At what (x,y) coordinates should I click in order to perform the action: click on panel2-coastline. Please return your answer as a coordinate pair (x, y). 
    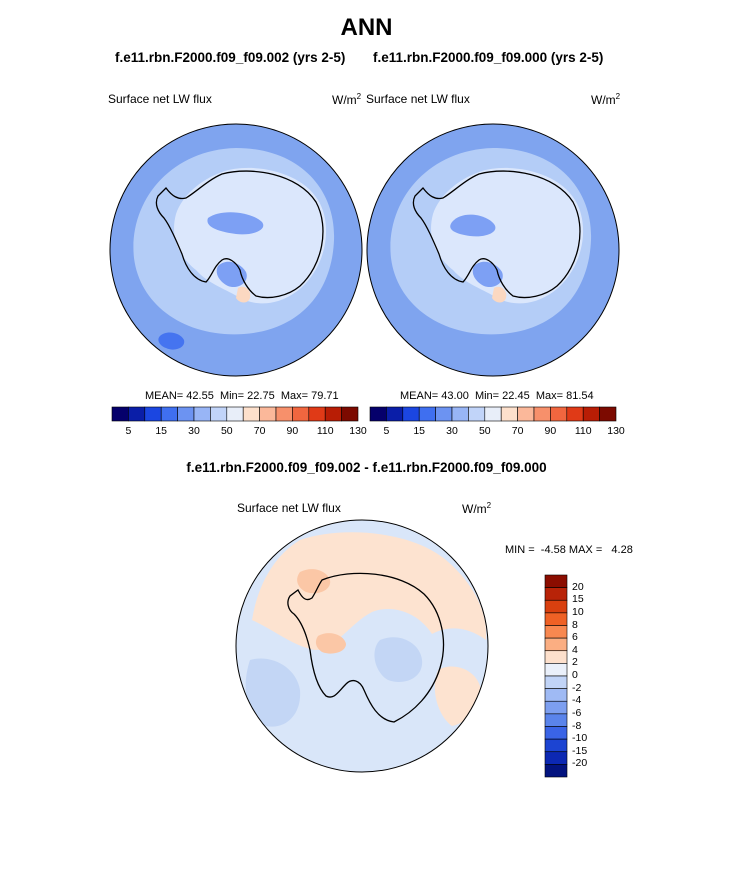
    Looking at the image, I should click on (496, 234).